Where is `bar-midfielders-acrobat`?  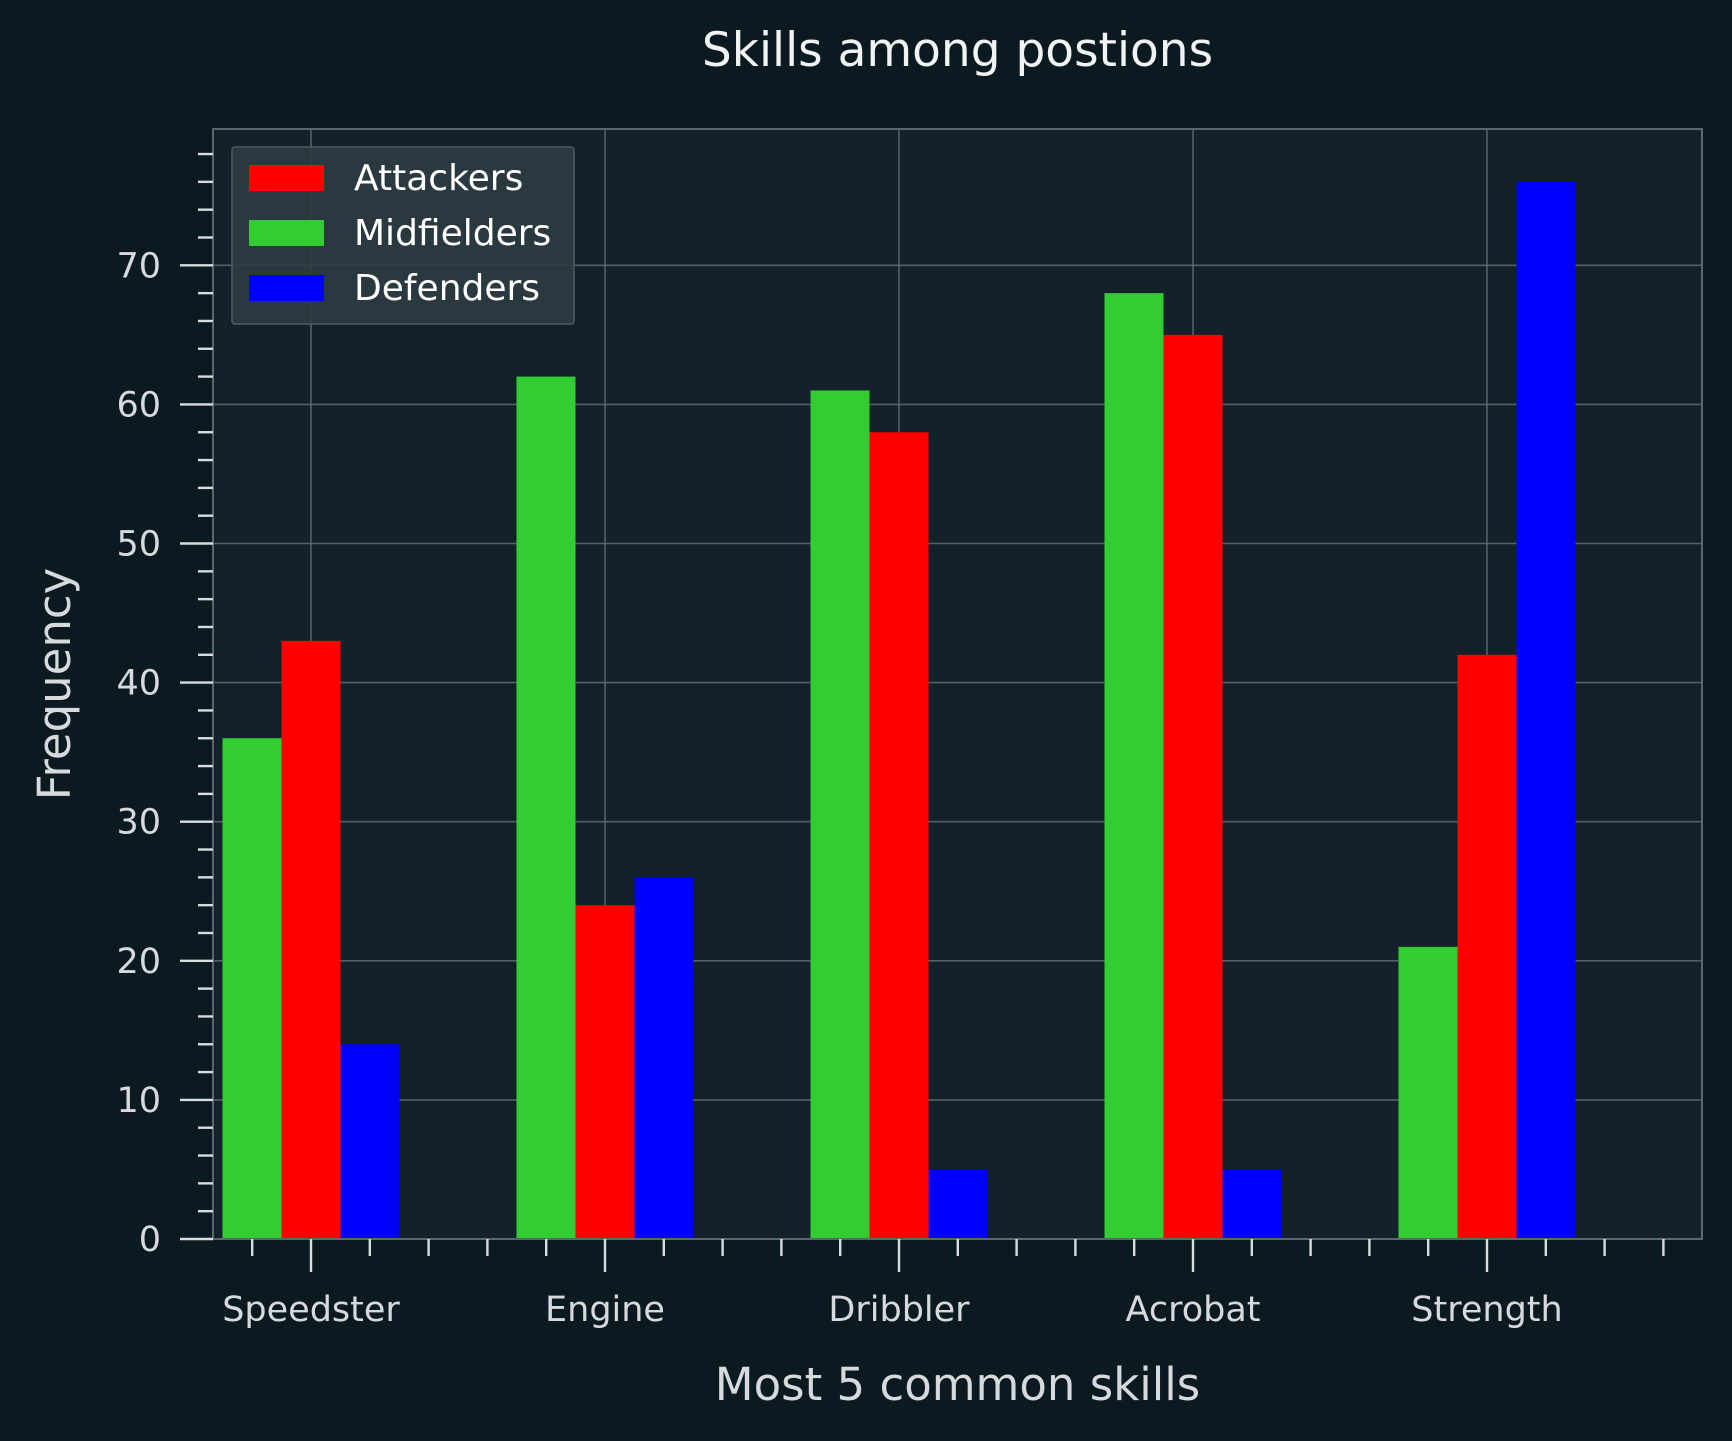
bar-midfielders-acrobat is located at coordinates (1134, 766).